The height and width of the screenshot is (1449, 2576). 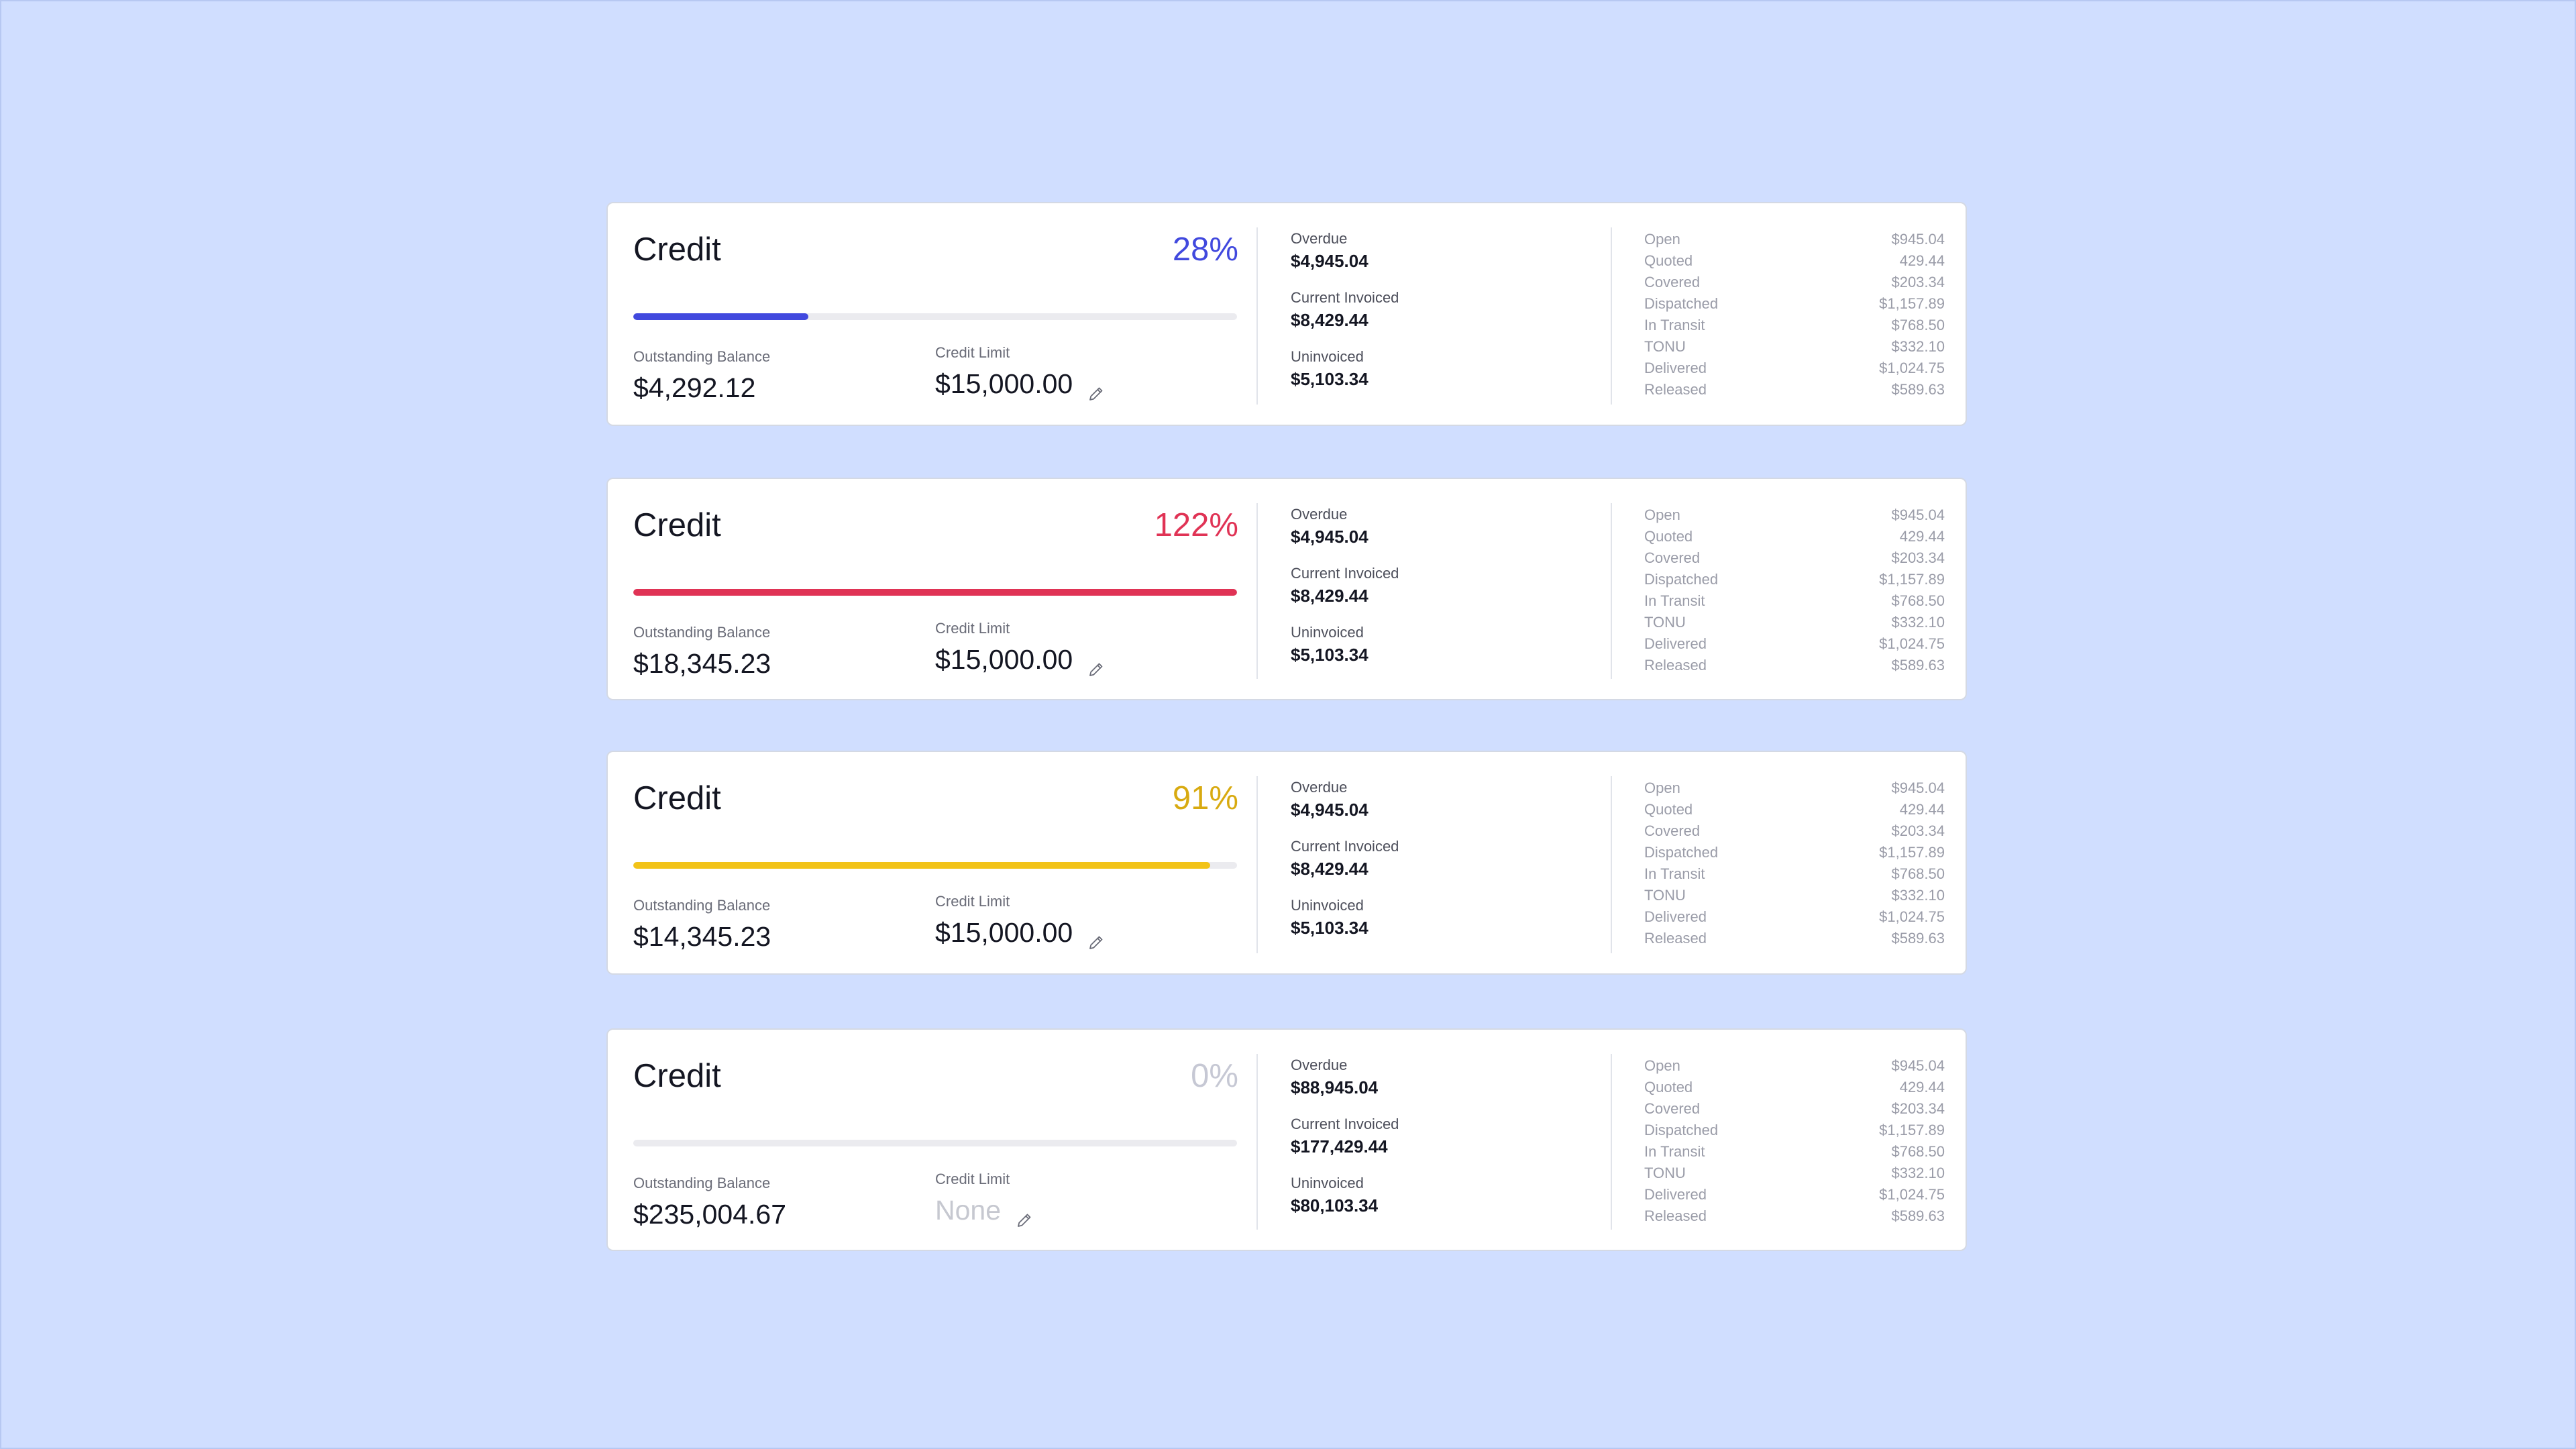 What do you see at coordinates (968, 1210) in the screenshot?
I see `credit-limit-value: None` at bounding box center [968, 1210].